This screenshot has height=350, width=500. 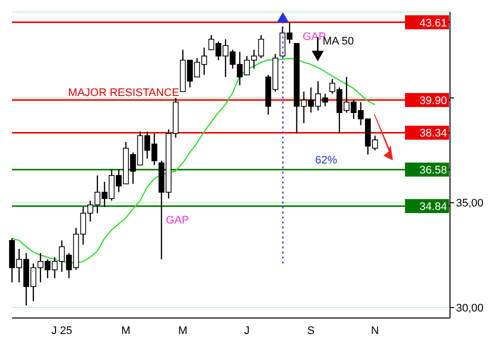 What do you see at coordinates (178, 220) in the screenshot?
I see `annotation: GAP` at bounding box center [178, 220].